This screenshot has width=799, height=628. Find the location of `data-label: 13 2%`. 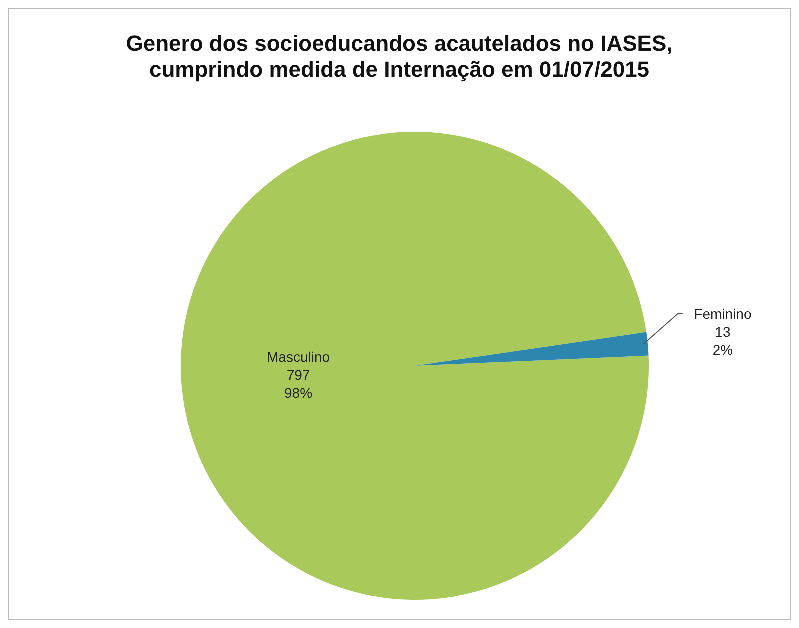

data-label: 13 2% is located at coordinates (723, 341).